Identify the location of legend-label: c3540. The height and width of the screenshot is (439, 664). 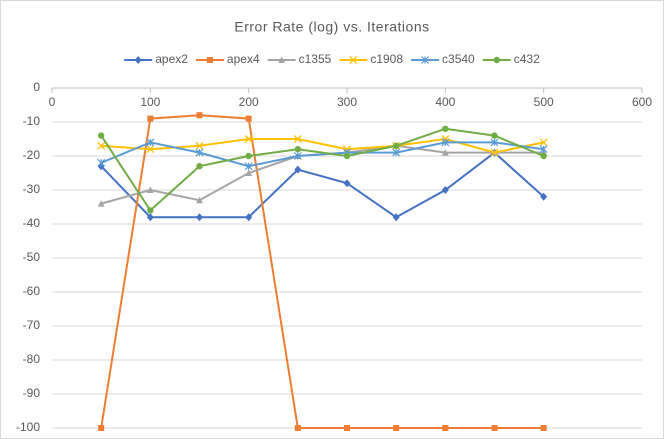
(458, 59).